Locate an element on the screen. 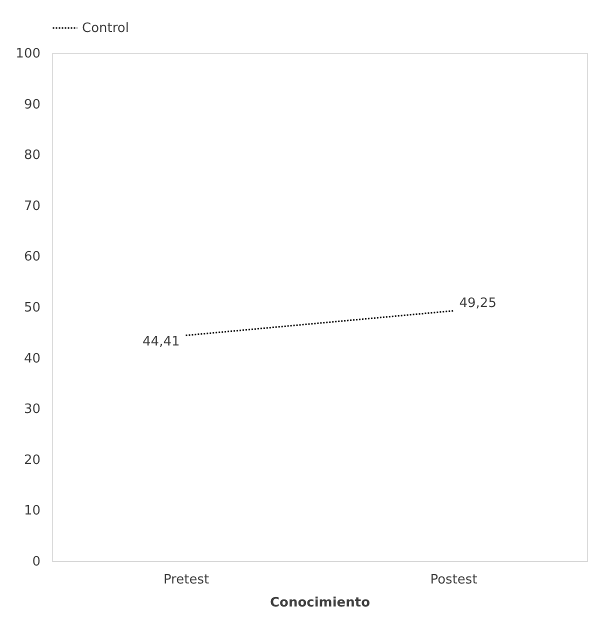 This screenshot has height=624, width=602. y-tick-label: 100 is located at coordinates (28, 54).